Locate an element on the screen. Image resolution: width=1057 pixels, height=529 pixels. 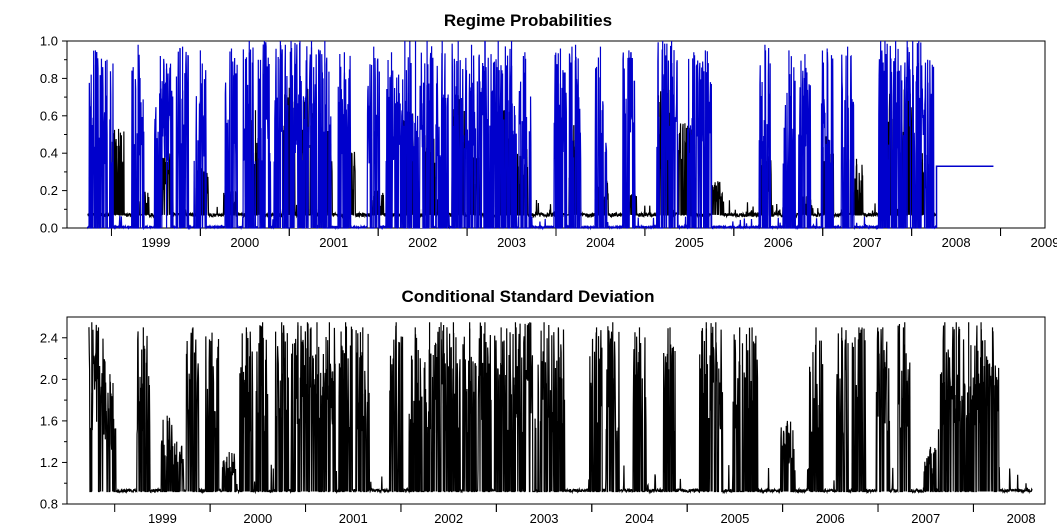
chart-title: Regime Probabilities is located at coordinates (528, 20).